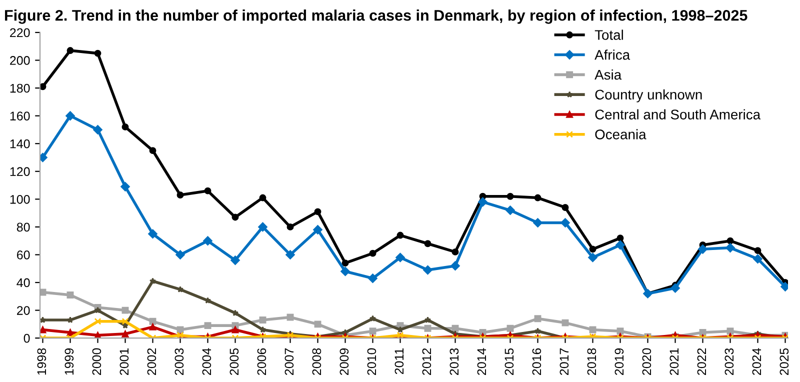 The image size is (800, 382). What do you see at coordinates (674, 361) in the screenshot?
I see `x-tick-label: 2021` at bounding box center [674, 361].